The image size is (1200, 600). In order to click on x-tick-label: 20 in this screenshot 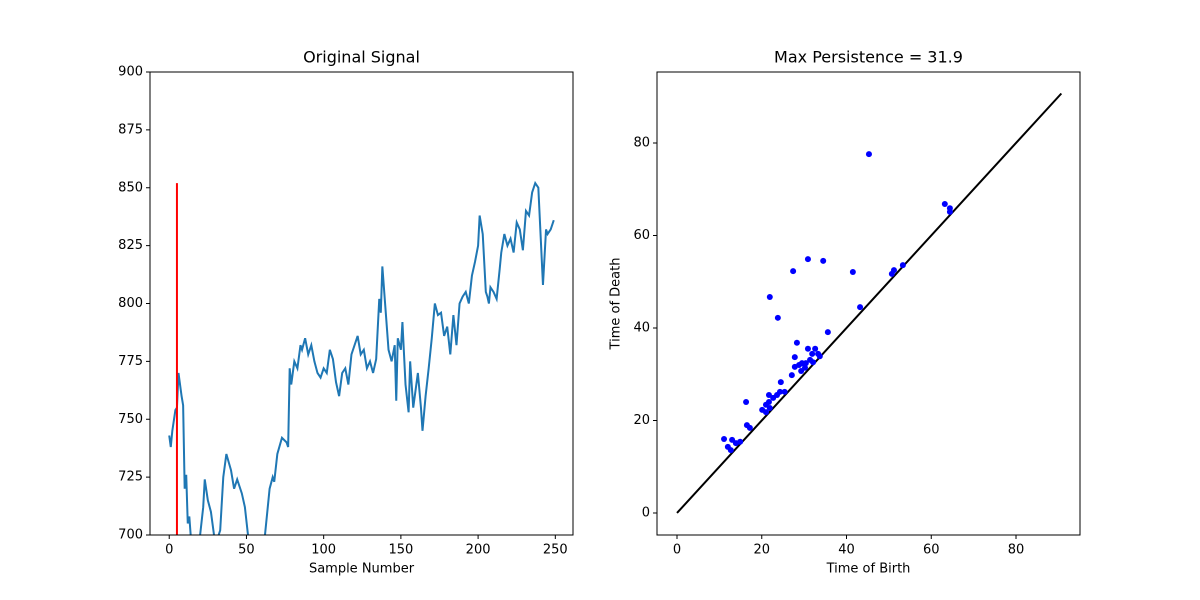, I will do `click(761, 550)`.